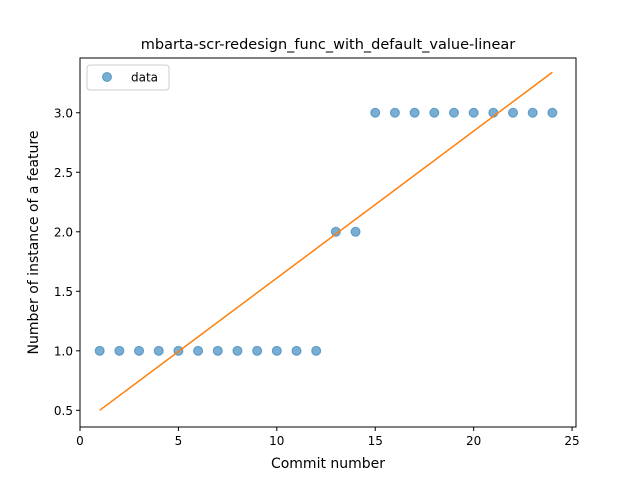  Describe the element at coordinates (34, 243) in the screenshot. I see `y-axis-label: Number of instance of a feature` at that location.